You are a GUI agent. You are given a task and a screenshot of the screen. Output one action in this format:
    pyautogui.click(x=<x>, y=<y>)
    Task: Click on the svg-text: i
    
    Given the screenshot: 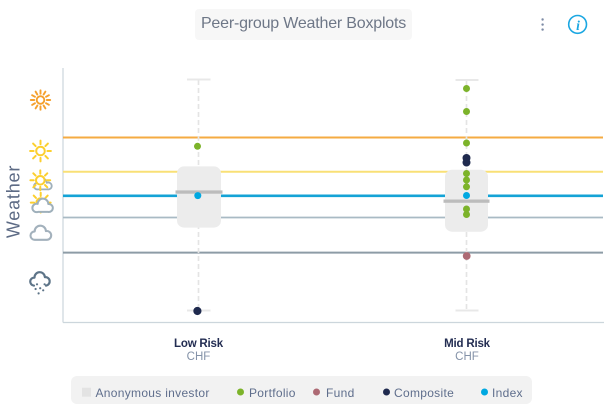 What is the action you would take?
    pyautogui.click(x=578, y=25)
    